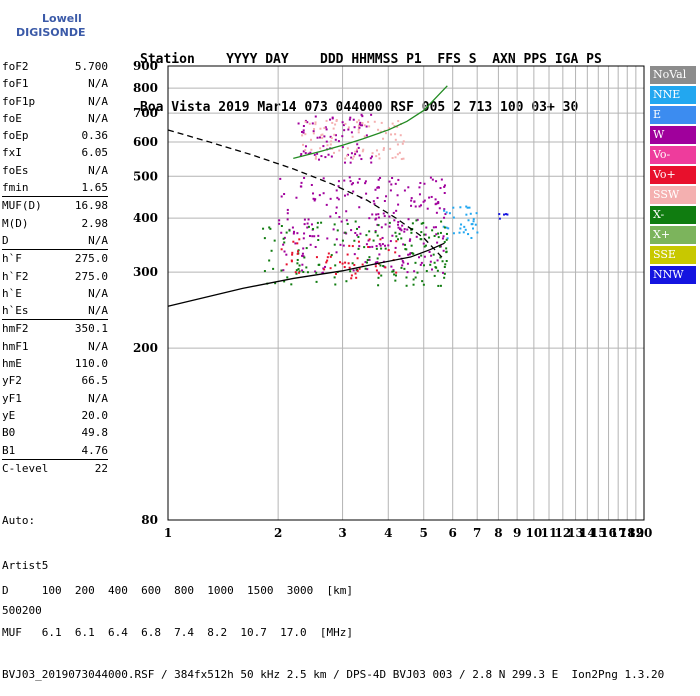 The width and height of the screenshot is (700, 696). I want to click on param-name: B1, so click(9, 450).